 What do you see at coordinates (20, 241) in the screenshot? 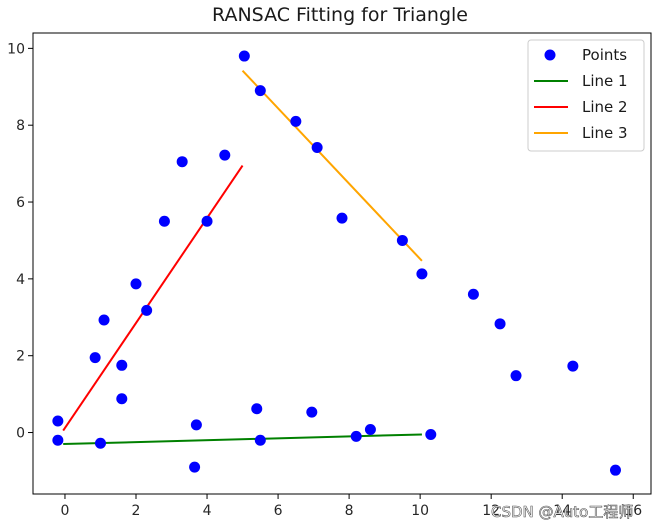
I see `y-axis: 0 2 4 6 8 10` at bounding box center [20, 241].